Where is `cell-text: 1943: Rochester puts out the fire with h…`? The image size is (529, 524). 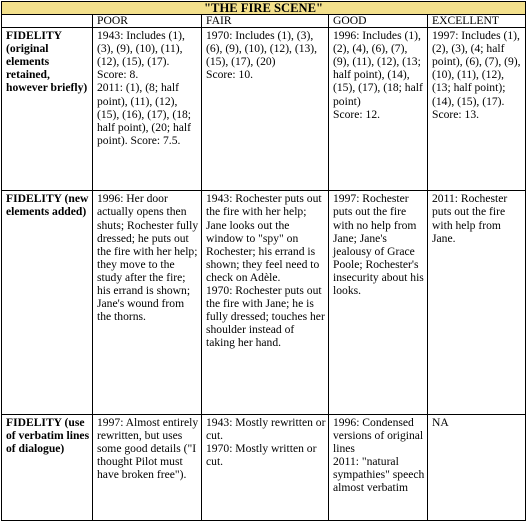 cell-text: 1943: Rochester puts out the fire with h… is located at coordinates (264, 238).